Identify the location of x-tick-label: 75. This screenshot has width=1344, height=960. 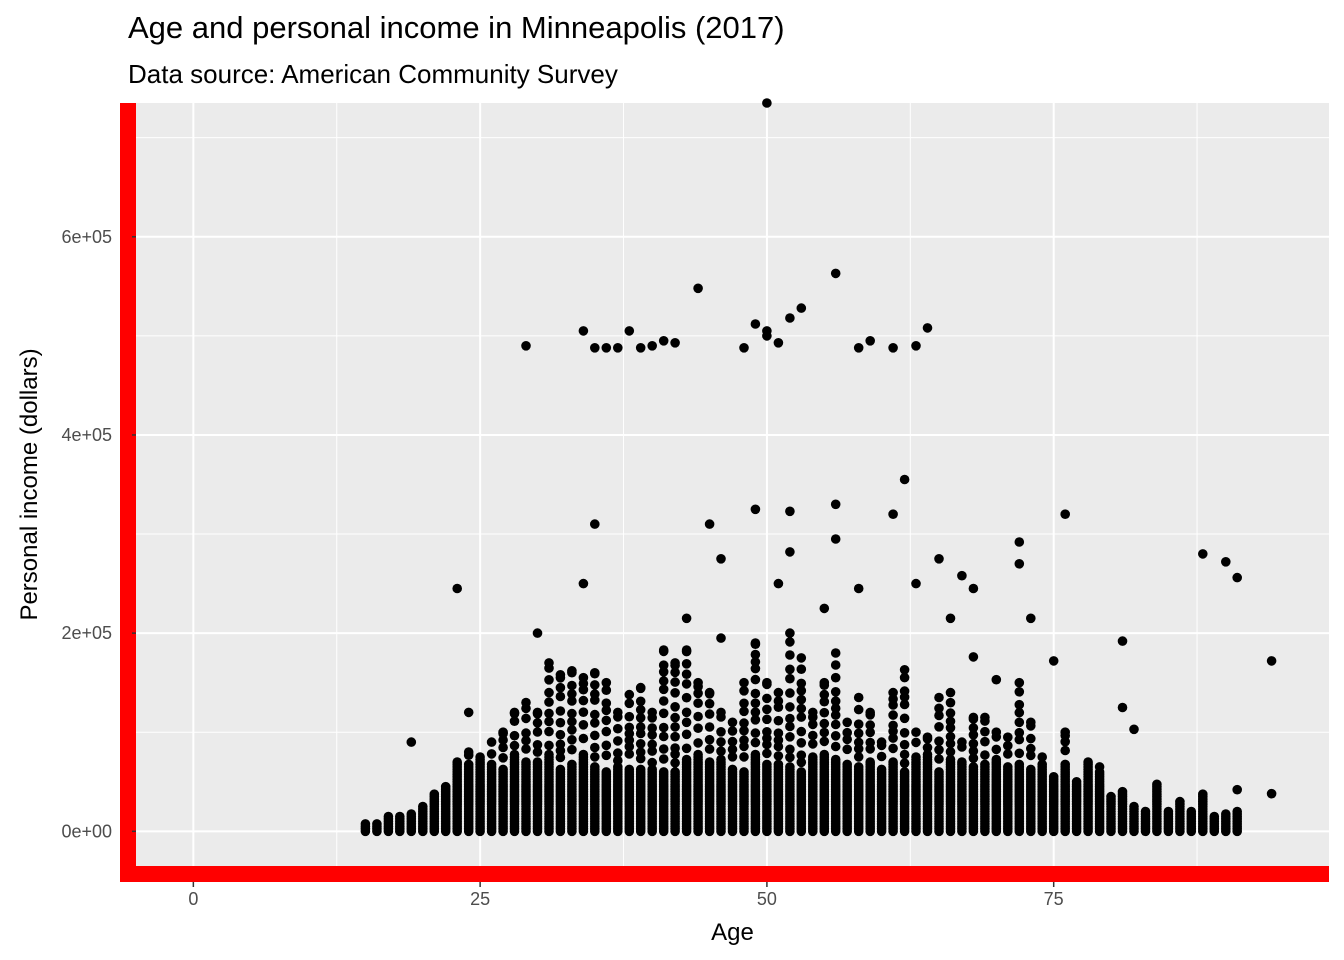
(1054, 899).